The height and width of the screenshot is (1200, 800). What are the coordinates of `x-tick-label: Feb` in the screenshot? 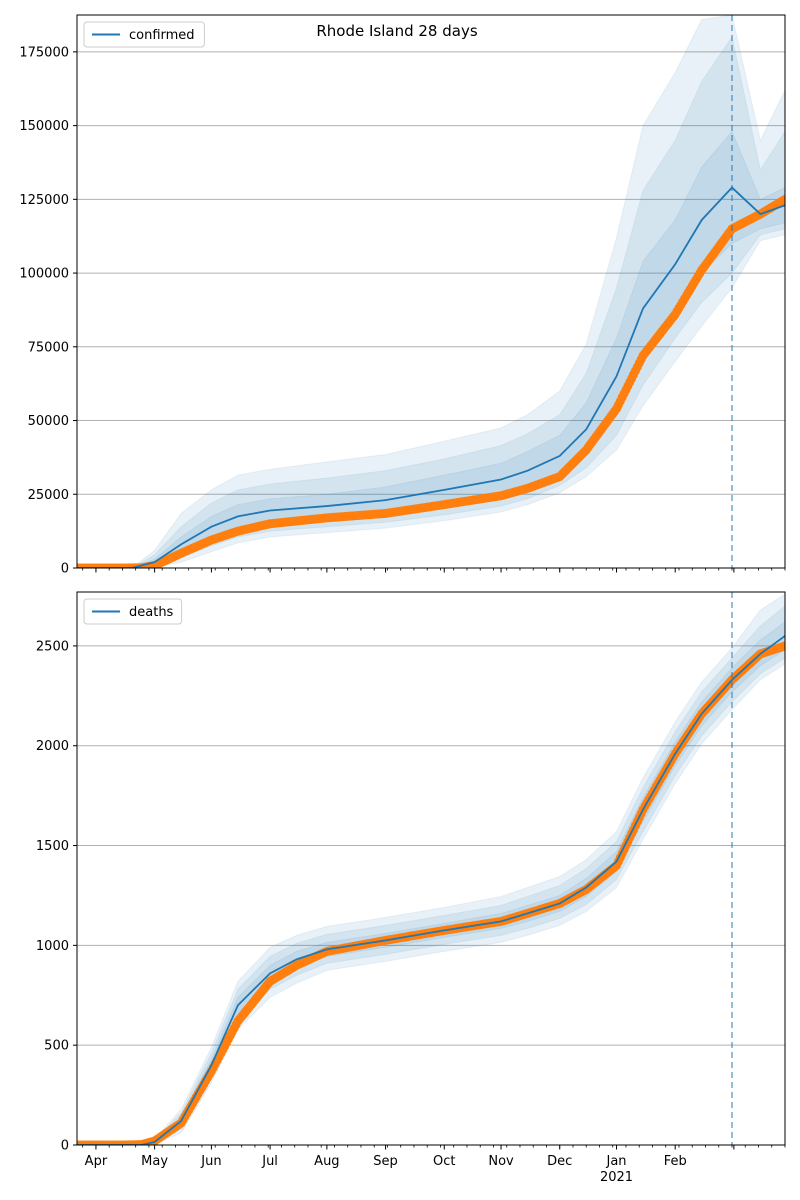 It's located at (675, 1161).